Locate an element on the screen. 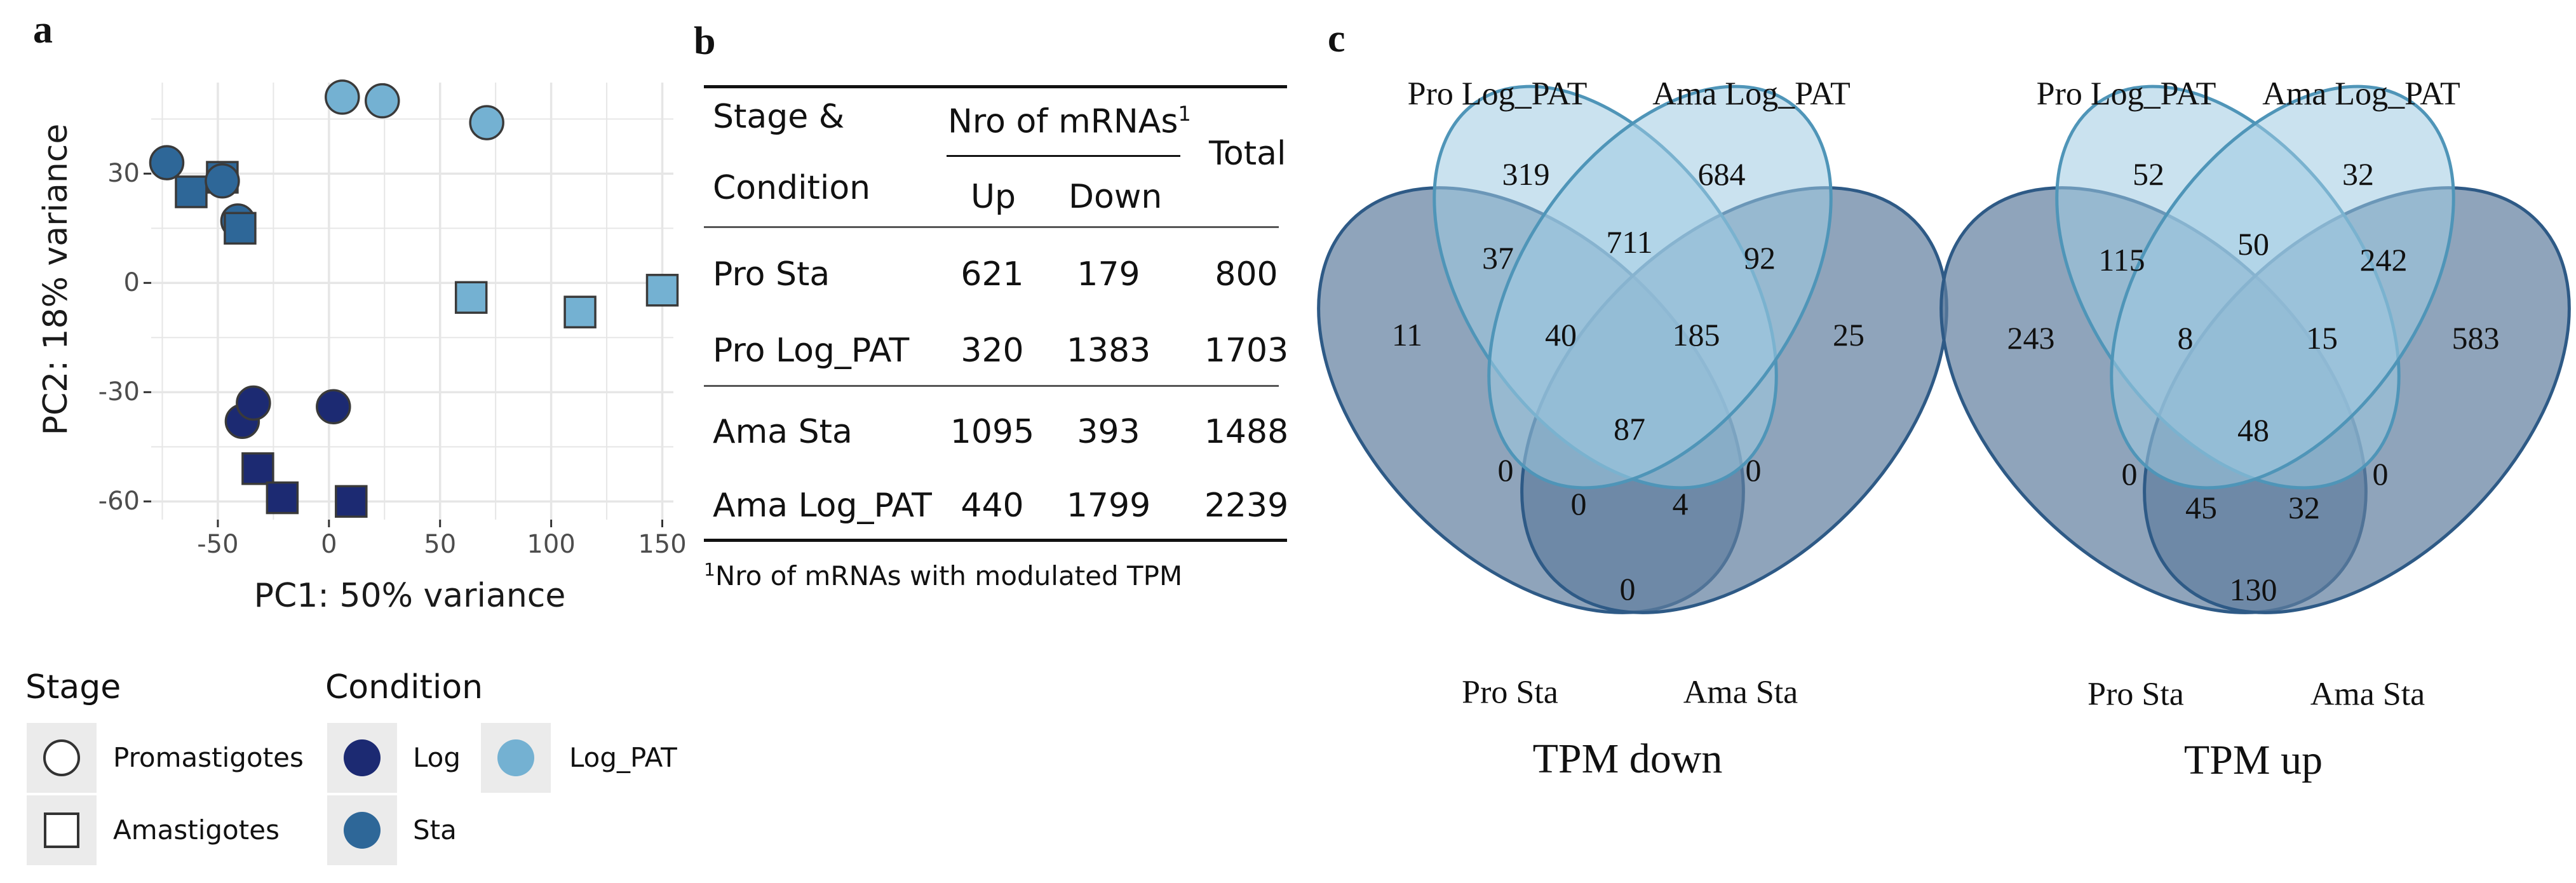 The image size is (2576, 883). y-tick-label: 30 is located at coordinates (123, 174).